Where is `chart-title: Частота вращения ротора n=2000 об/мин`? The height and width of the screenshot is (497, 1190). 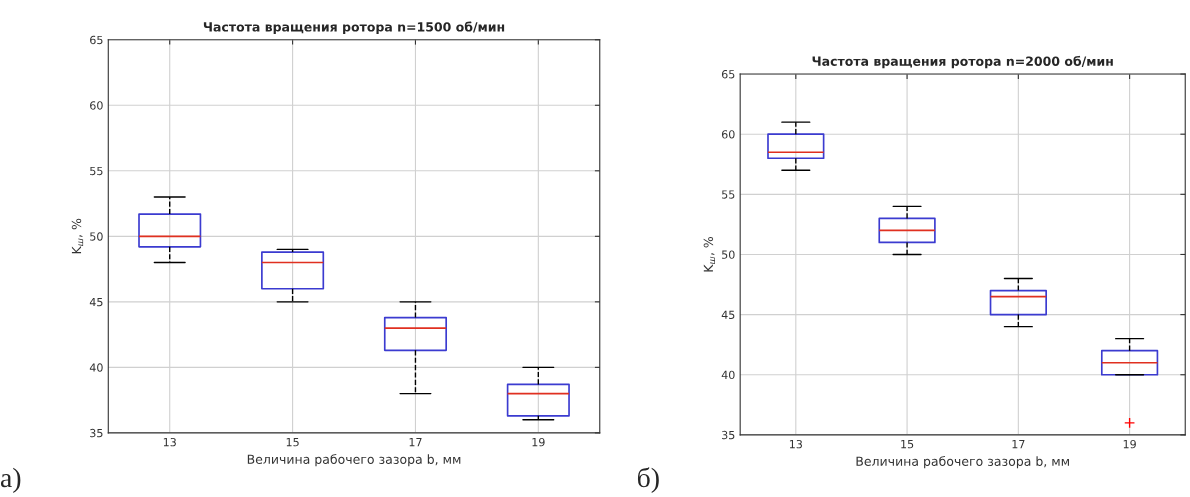 chart-title: Частота вращения ротора n=2000 об/мин is located at coordinates (962, 62).